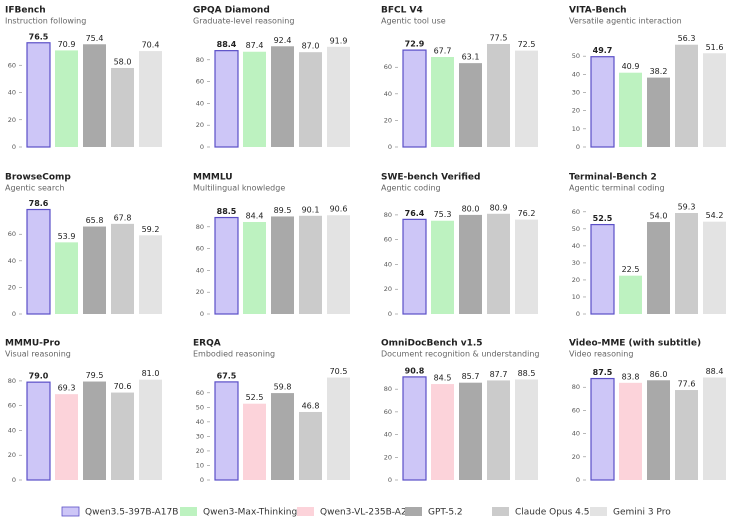 The width and height of the screenshot is (738, 526). What do you see at coordinates (659, 71) in the screenshot?
I see `value-label: 38.2` at bounding box center [659, 71].